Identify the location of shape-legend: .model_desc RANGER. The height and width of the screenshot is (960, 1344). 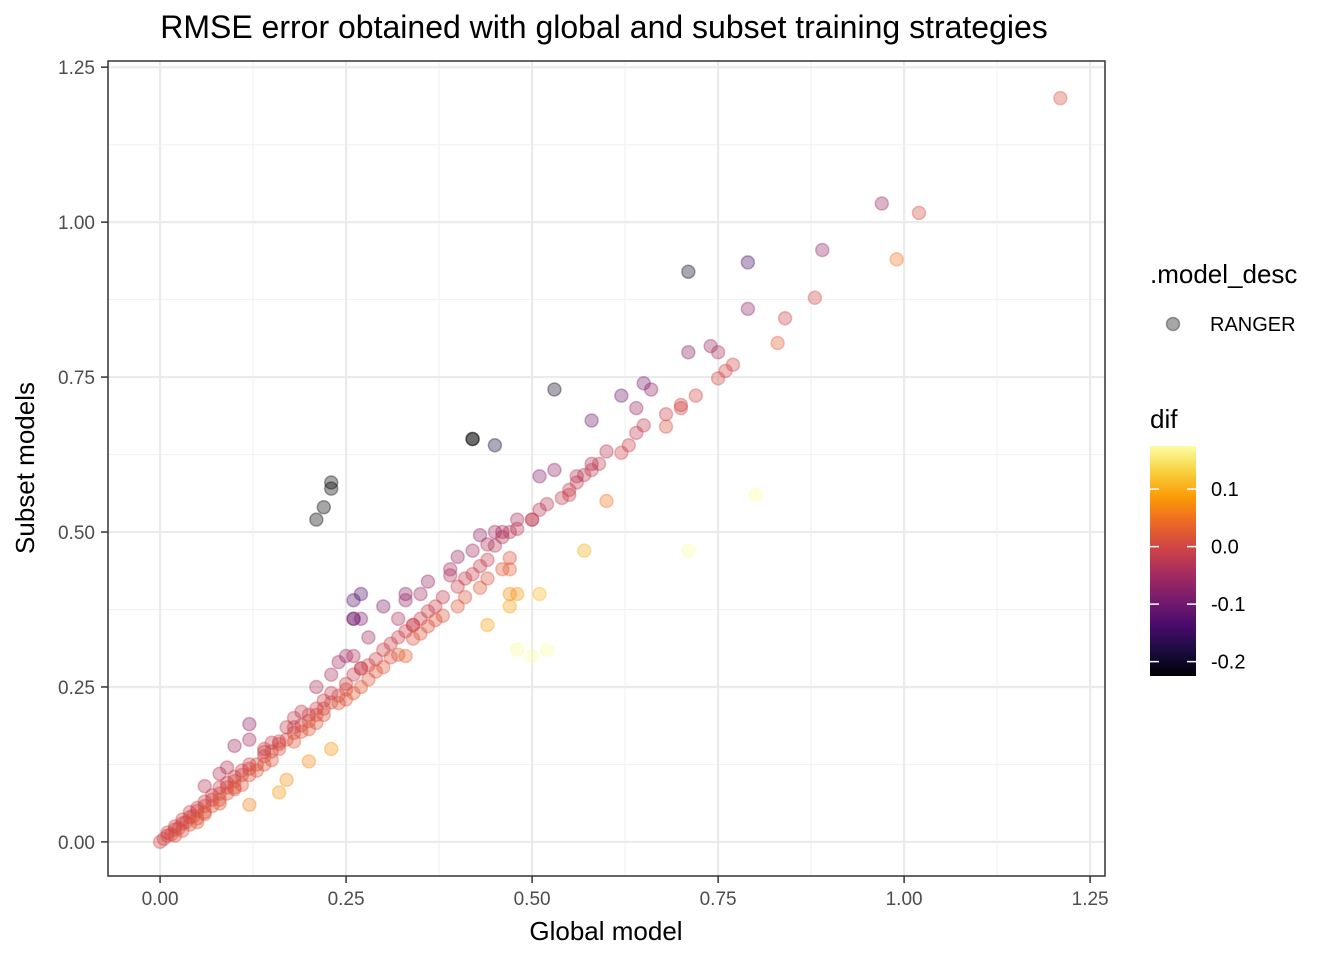
(1223, 297).